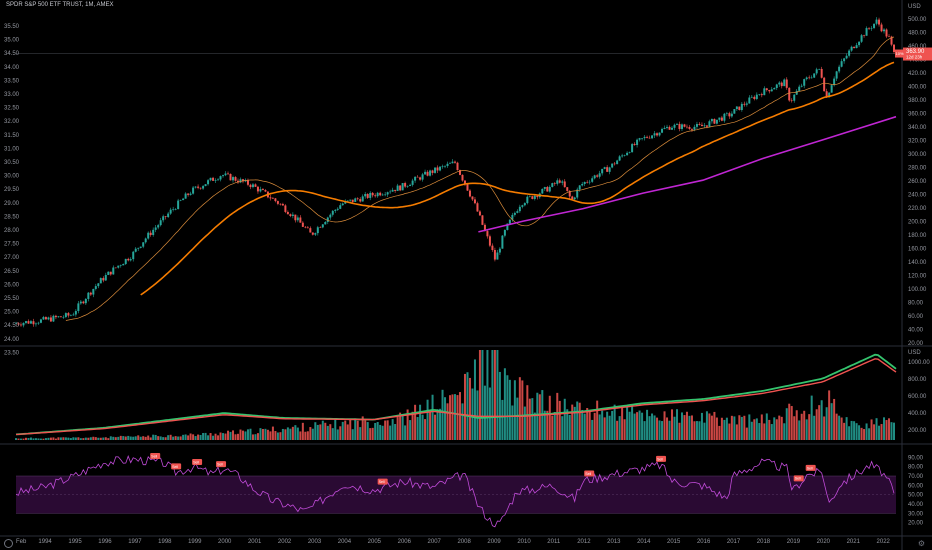  Describe the element at coordinates (917, 263) in the screenshot. I see `right-axis-tick-label: 140.00` at that location.